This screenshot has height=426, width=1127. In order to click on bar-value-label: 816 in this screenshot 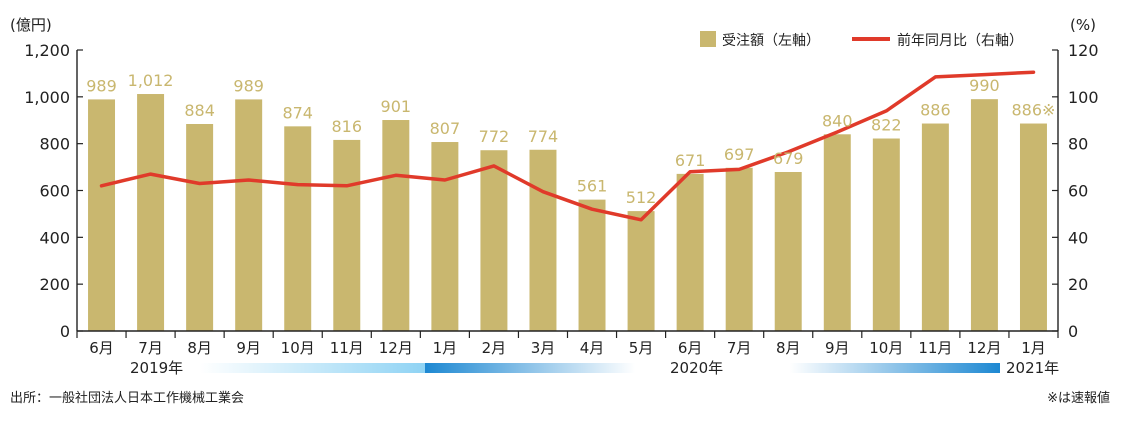, I will do `click(347, 126)`.